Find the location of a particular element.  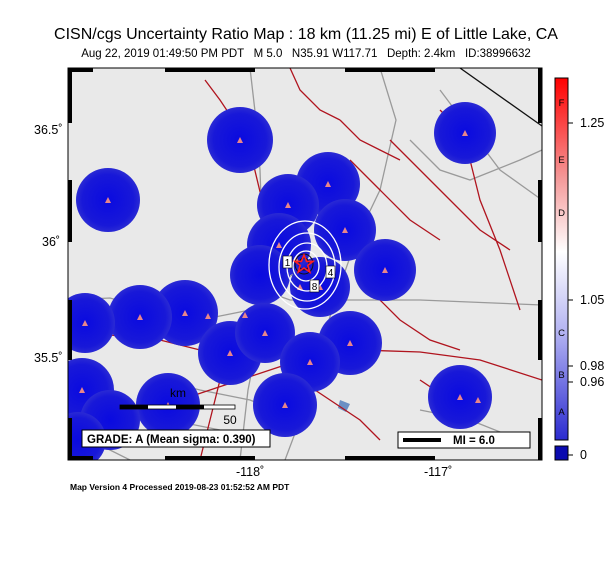

colorbar is located at coordinates (561, 259).